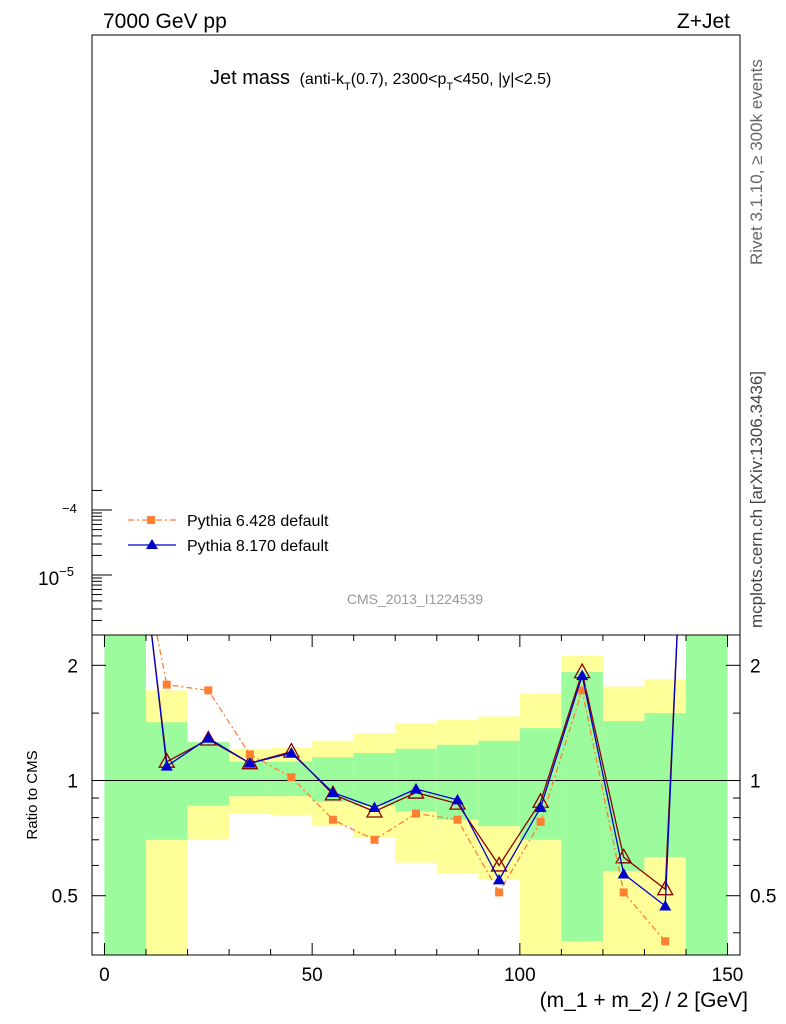 This screenshot has height=1024, width=786. Describe the element at coordinates (312, 975) in the screenshot. I see `xtick-label-1: 50` at that location.